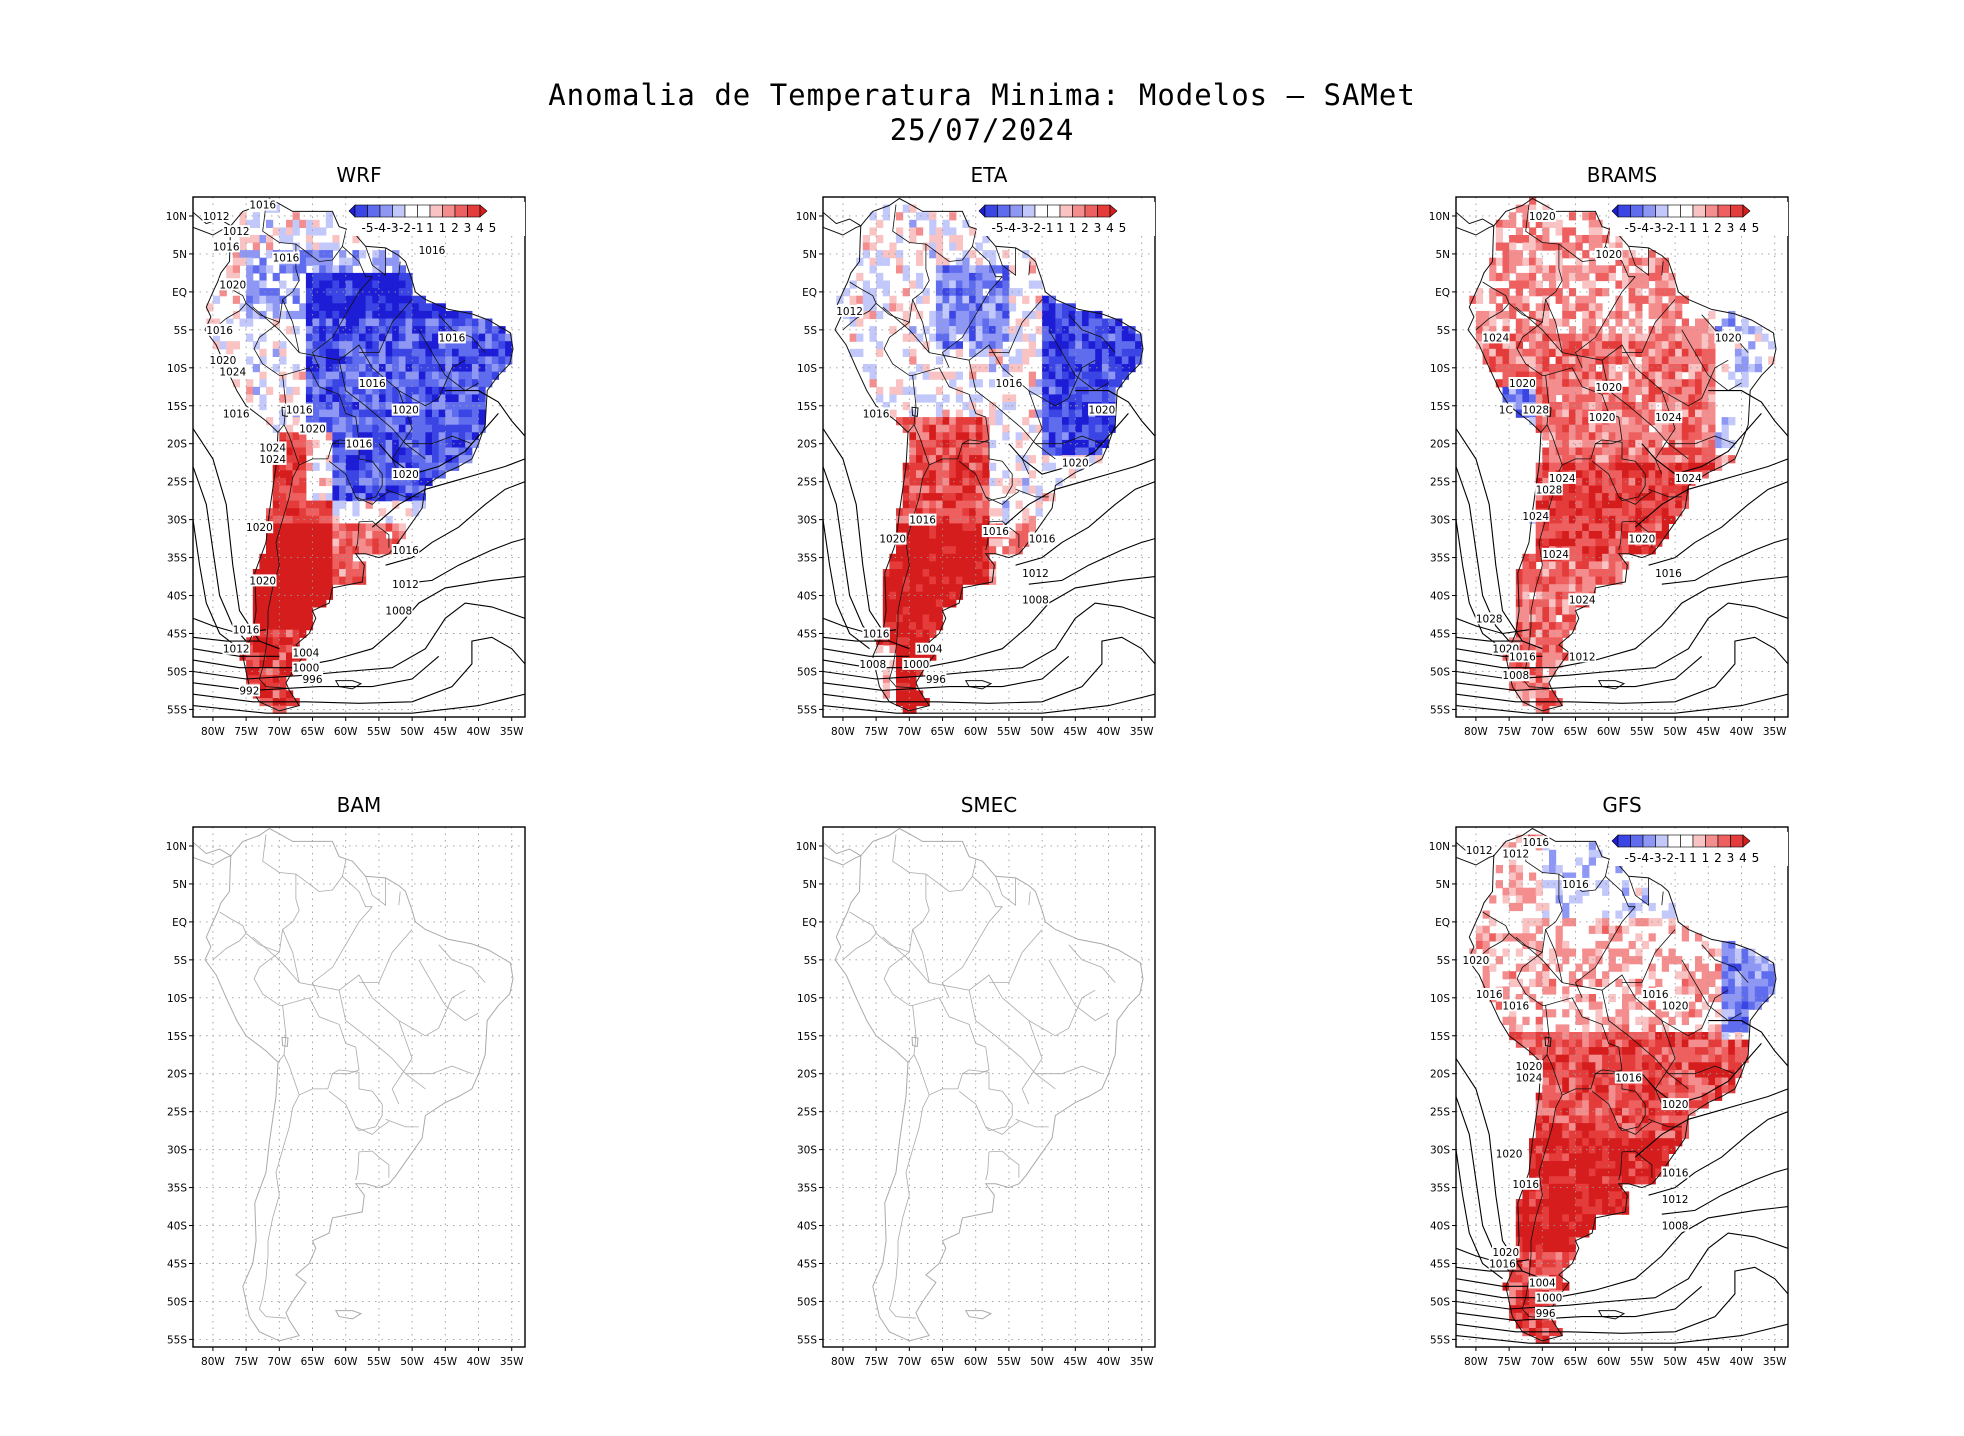 The height and width of the screenshot is (1436, 1964). What do you see at coordinates (480, 228) in the screenshot?
I see `colorbar-label: 4` at bounding box center [480, 228].